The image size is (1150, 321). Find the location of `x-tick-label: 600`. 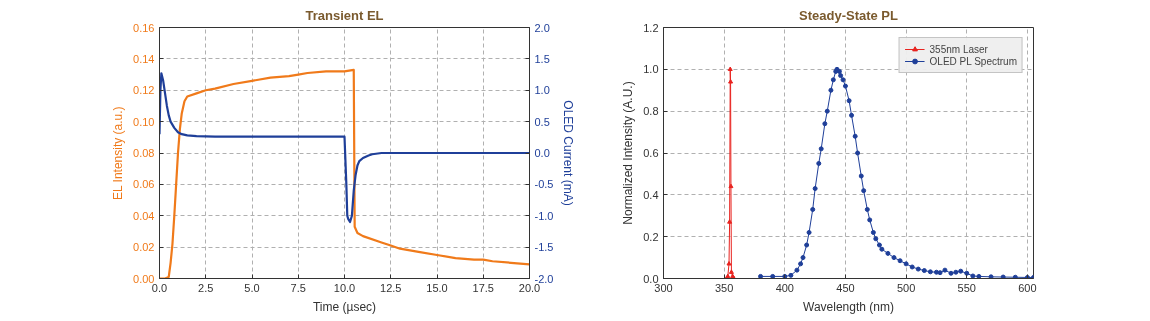

x-tick-label: 600 is located at coordinates (1027, 287).